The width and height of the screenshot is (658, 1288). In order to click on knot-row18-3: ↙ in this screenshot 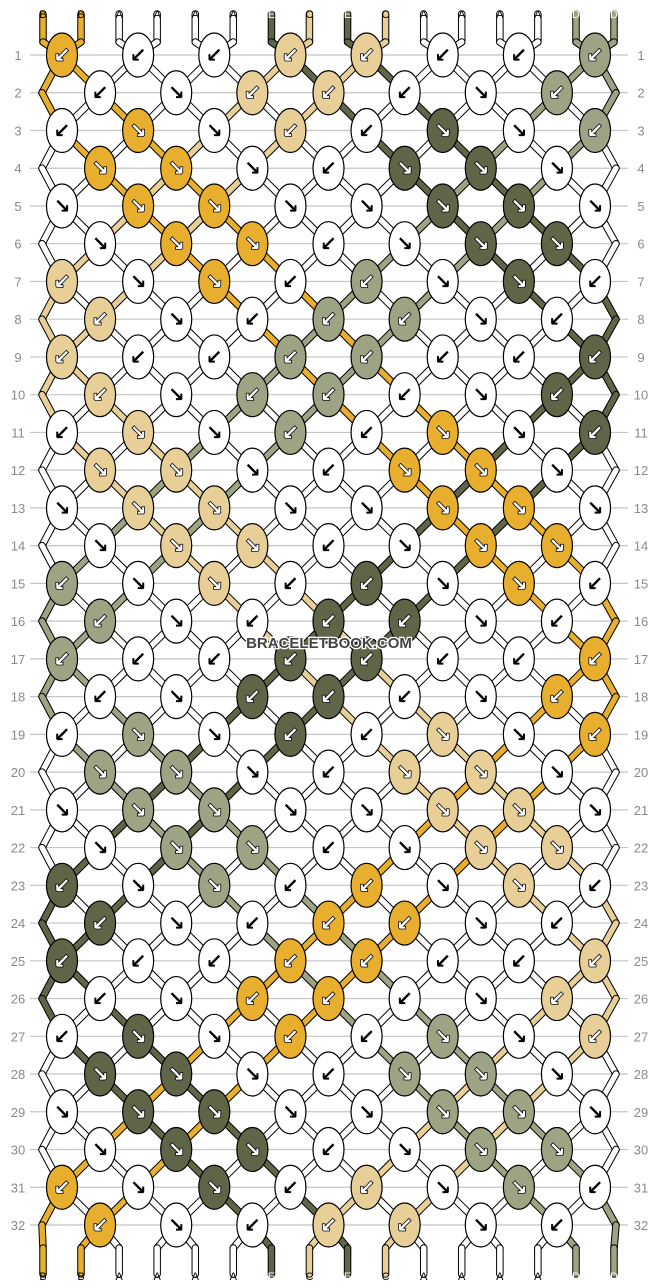, I will do `click(252, 697)`.